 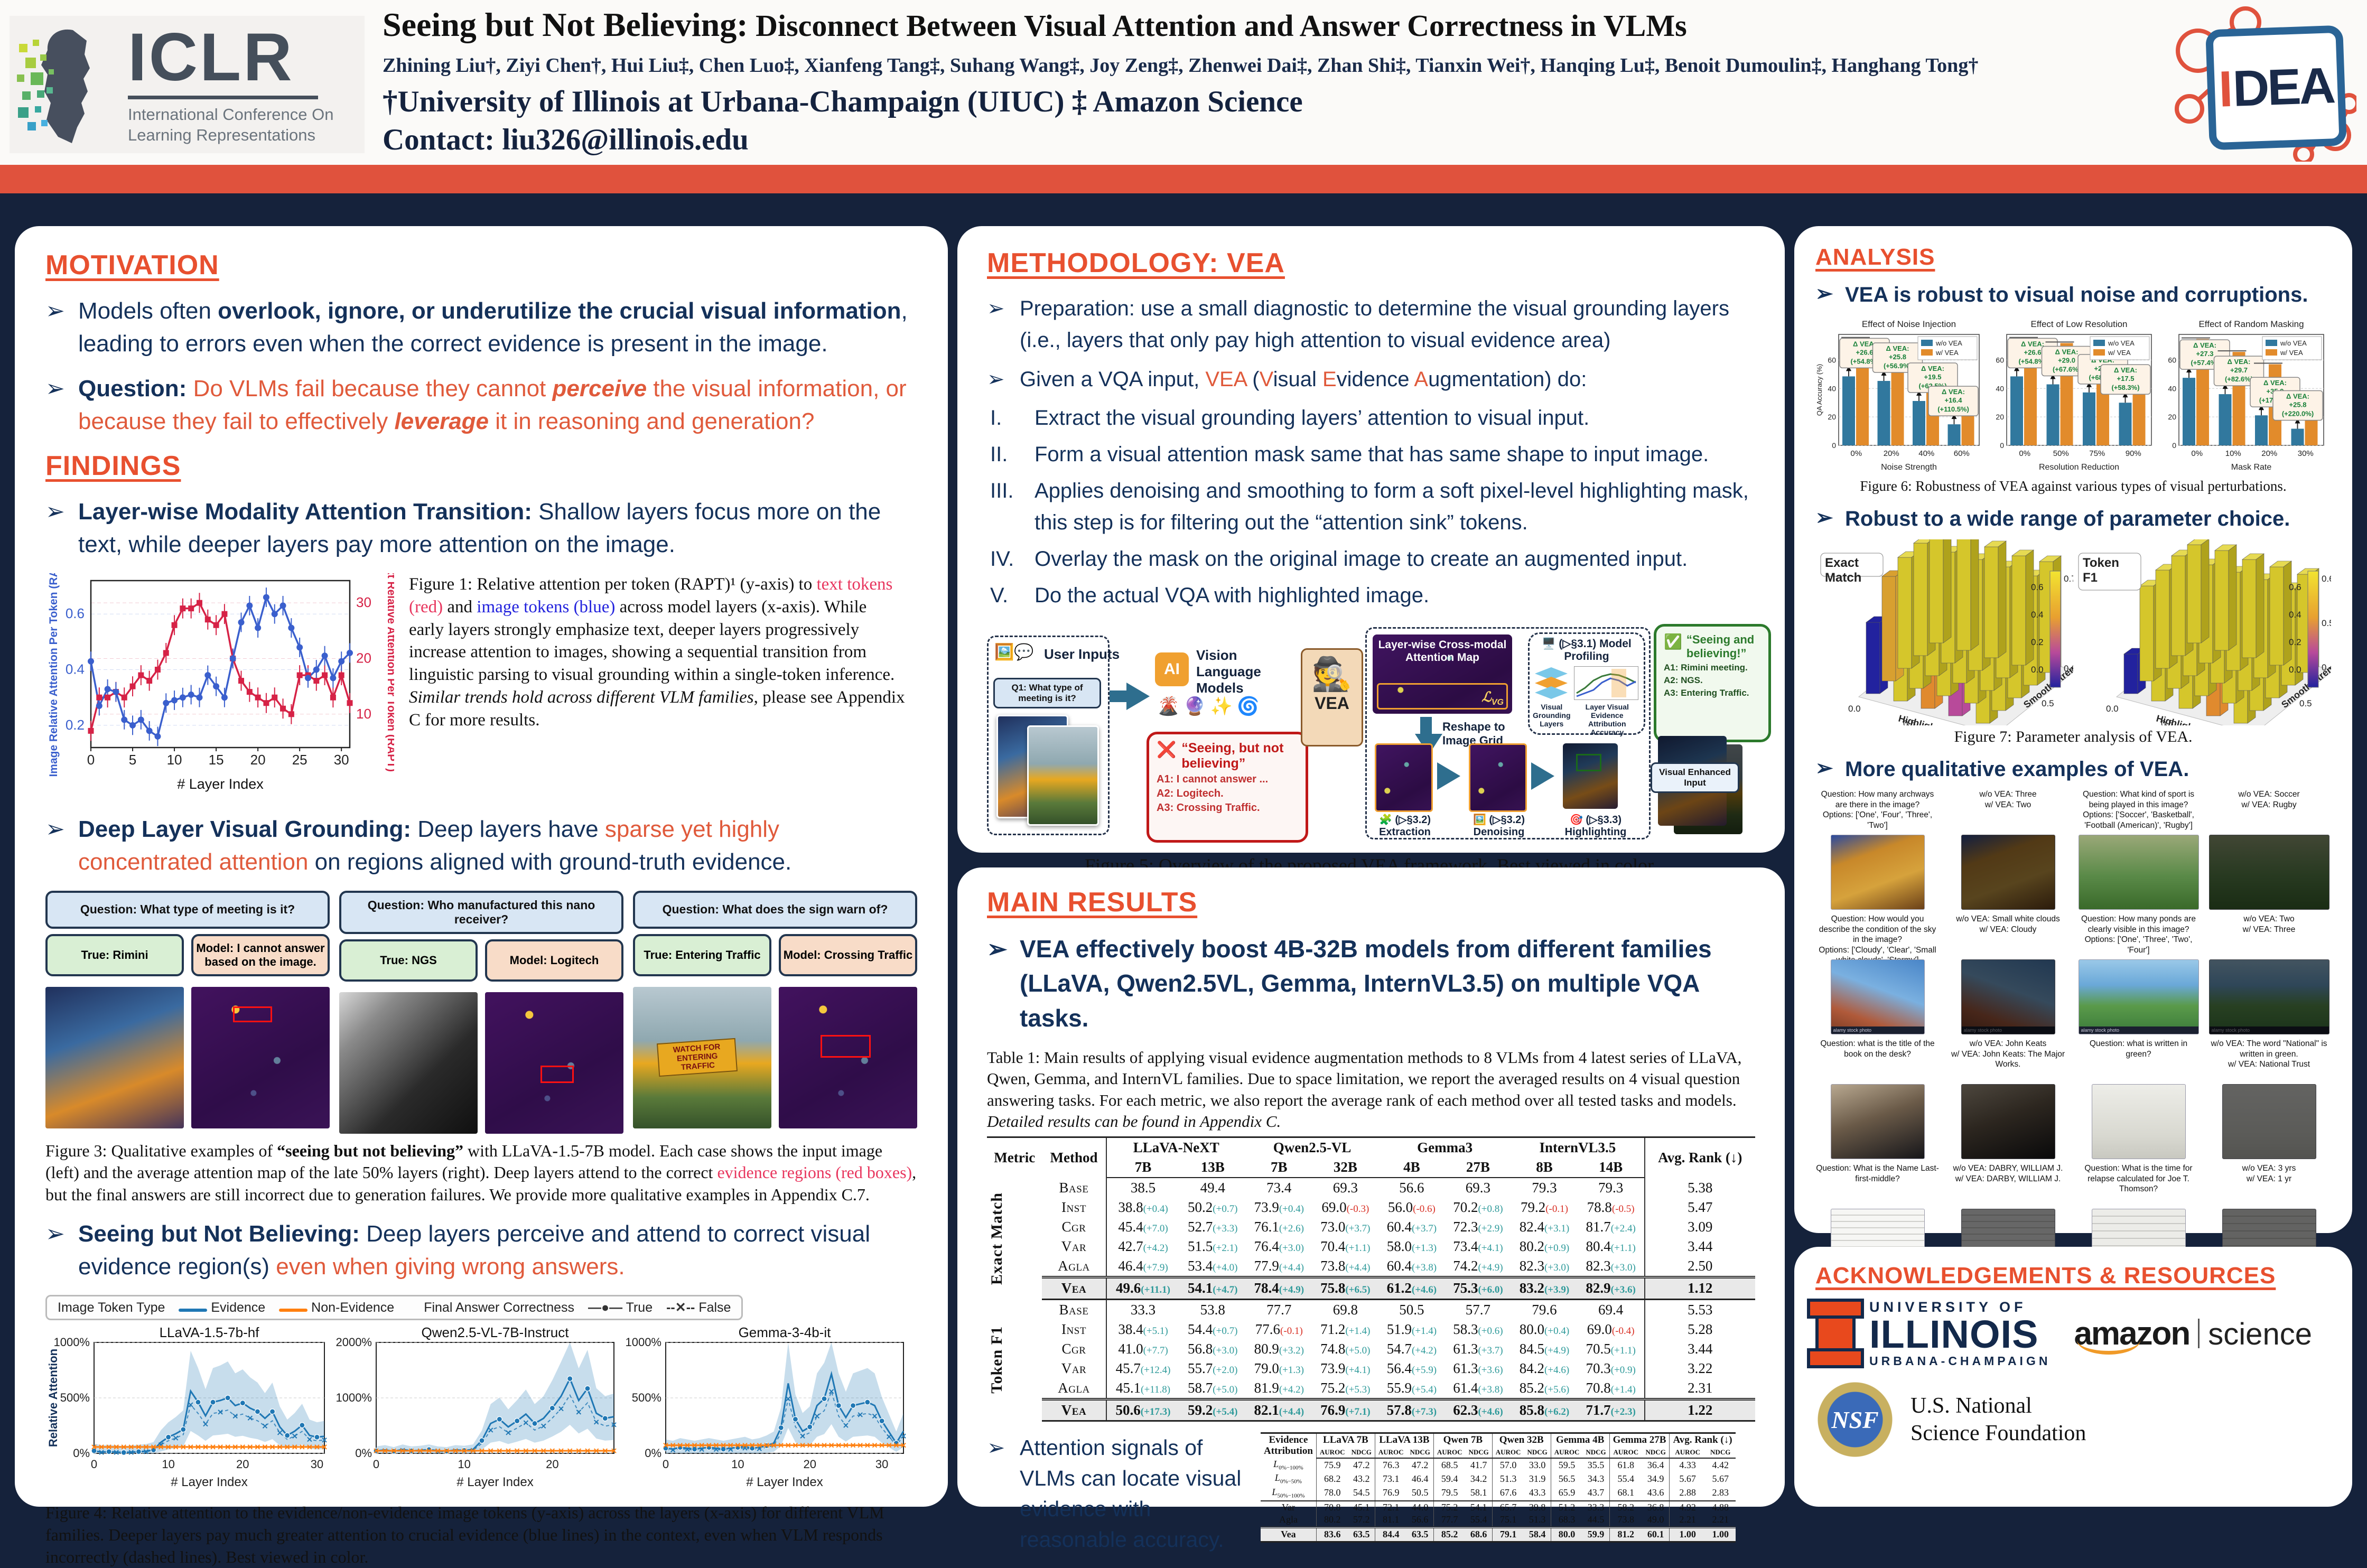 What do you see at coordinates (1289, 1492) in the screenshot?
I see `evidence-row-label: L50%−100%` at bounding box center [1289, 1492].